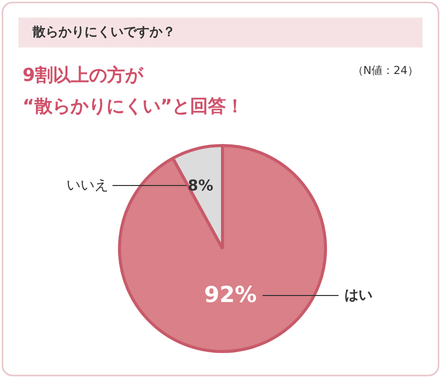 The image size is (440, 377). Describe the element at coordinates (87, 186) in the screenshot. I see `slice-label: いいえ` at that location.